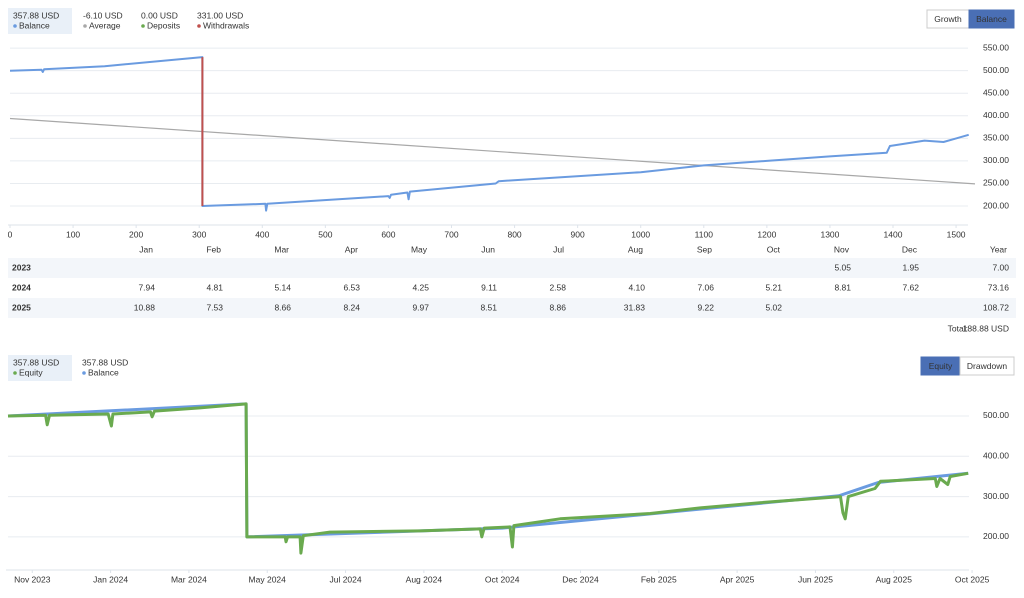 The height and width of the screenshot is (598, 1024). Describe the element at coordinates (10, 234) in the screenshot. I see `x-tick-label: 0` at that location.